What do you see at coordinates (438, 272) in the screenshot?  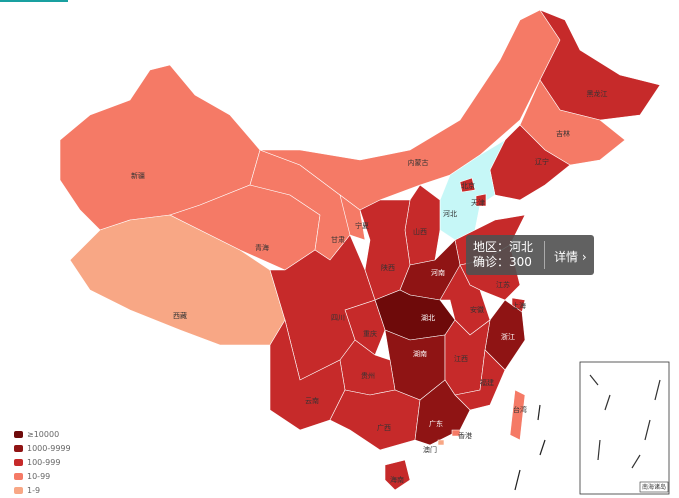 I see `province-label: 河南` at bounding box center [438, 272].